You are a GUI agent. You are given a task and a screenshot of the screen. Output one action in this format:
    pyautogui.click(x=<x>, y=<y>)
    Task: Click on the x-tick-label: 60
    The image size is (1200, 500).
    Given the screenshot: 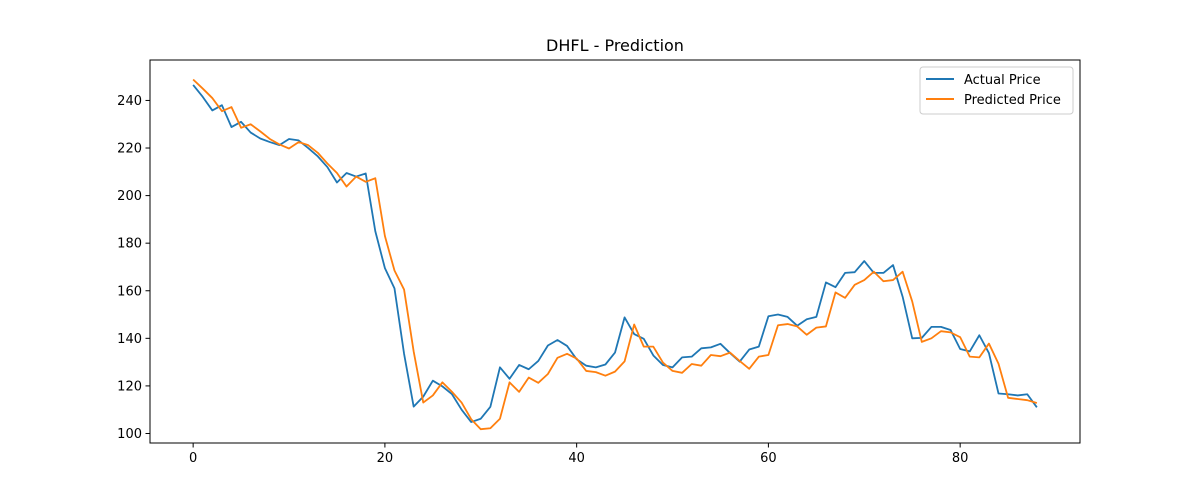 What is the action you would take?
    pyautogui.click(x=768, y=458)
    